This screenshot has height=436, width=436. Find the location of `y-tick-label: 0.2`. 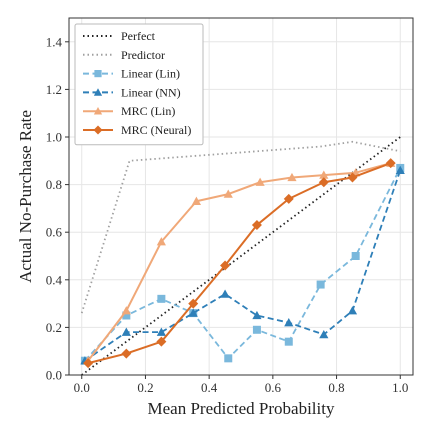

y-tick-label: 0.2 is located at coordinates (54, 327).